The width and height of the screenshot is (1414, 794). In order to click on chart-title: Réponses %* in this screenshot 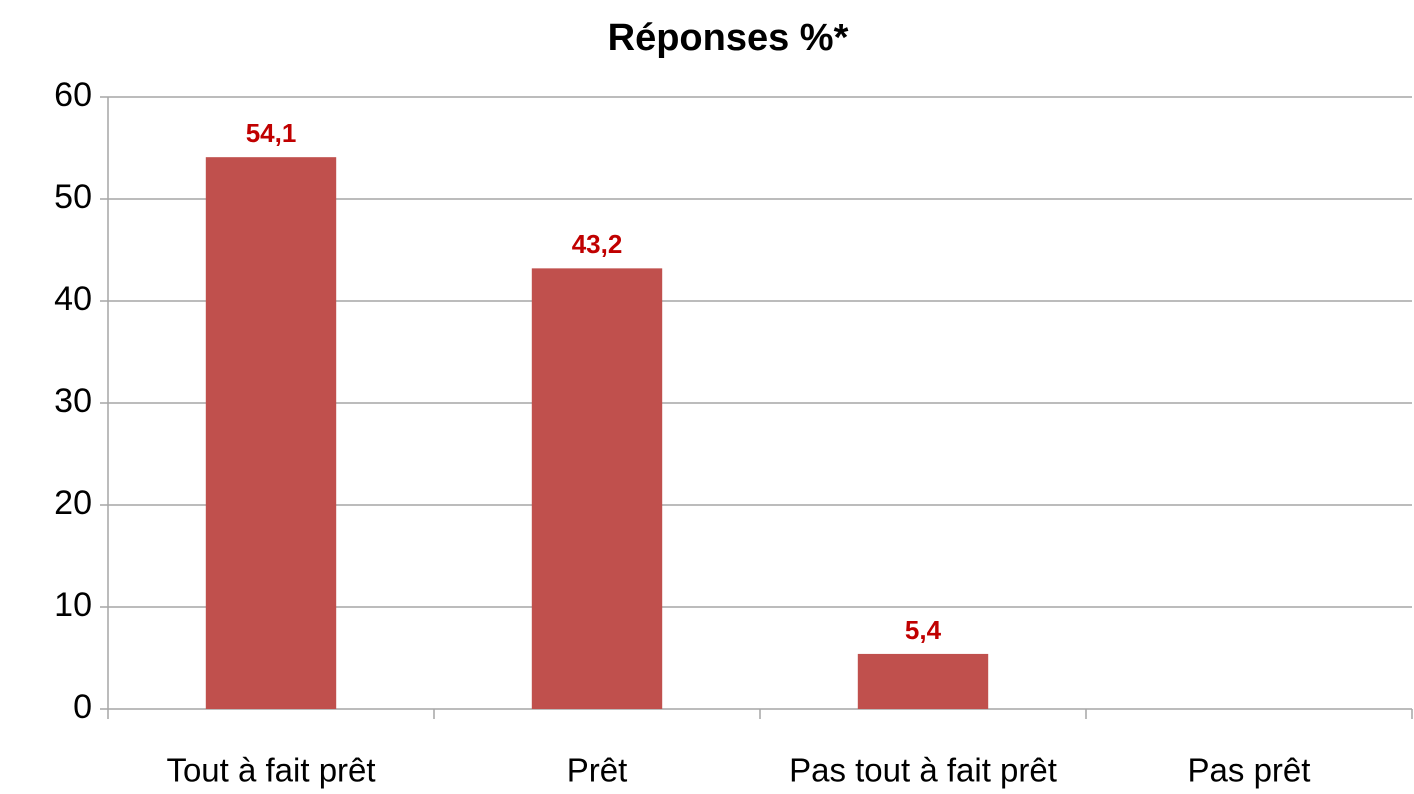, I will do `click(728, 38)`.